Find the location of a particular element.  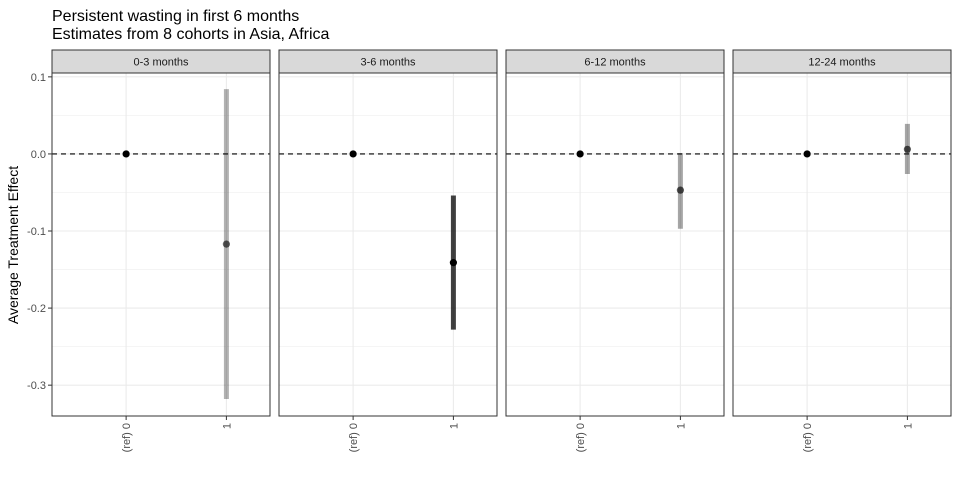

y-tick-label: -0.3 is located at coordinates (36, 386).